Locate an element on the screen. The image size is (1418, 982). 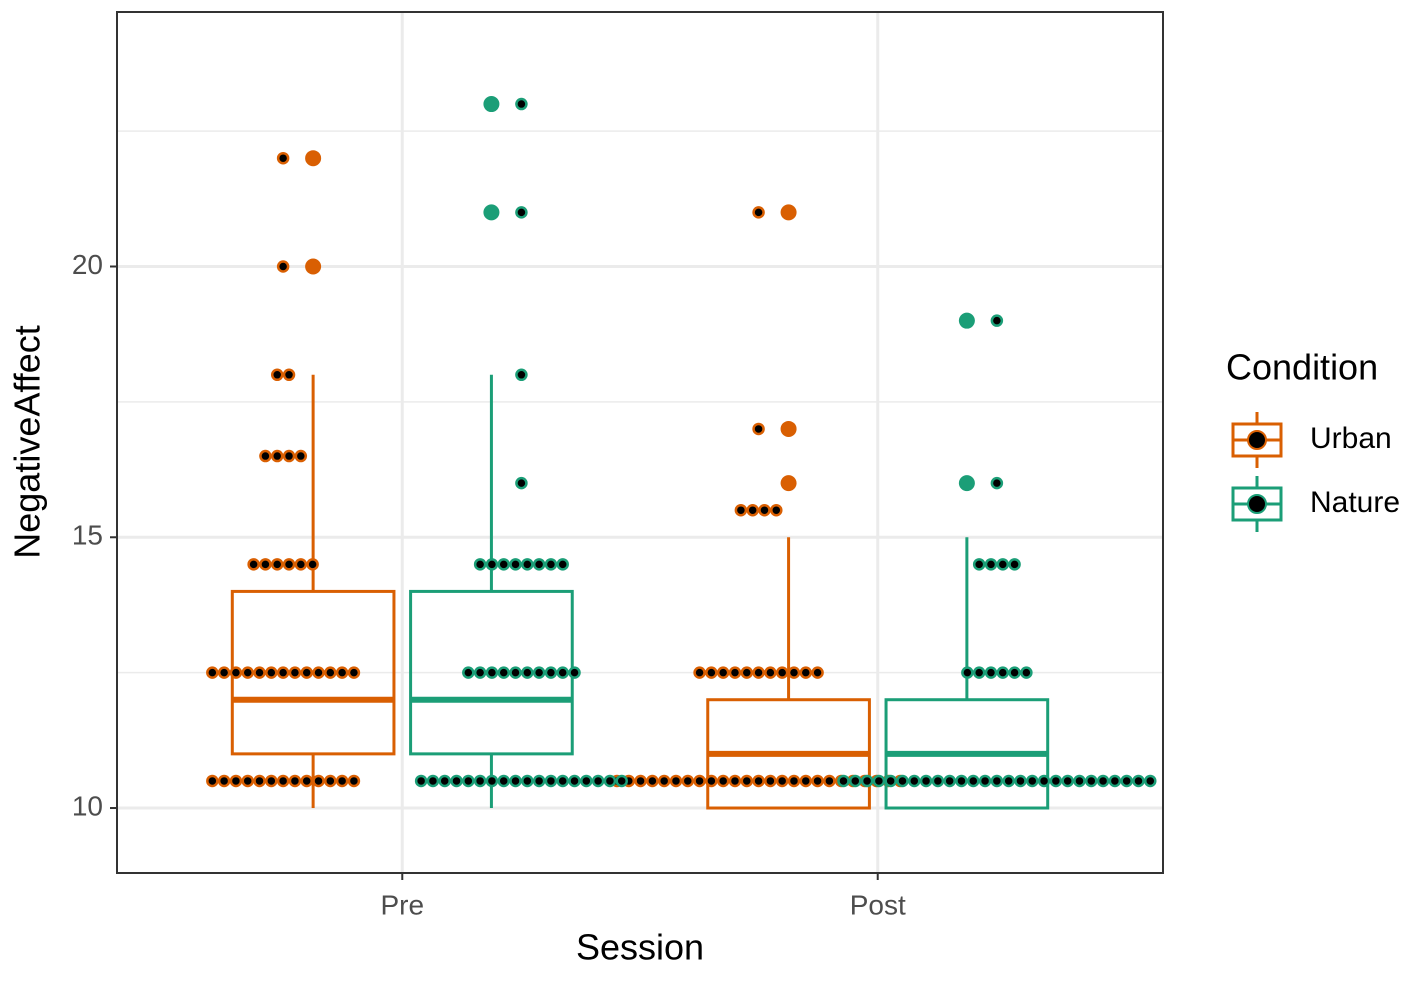
x-axis-title: Session is located at coordinates (640, 947).